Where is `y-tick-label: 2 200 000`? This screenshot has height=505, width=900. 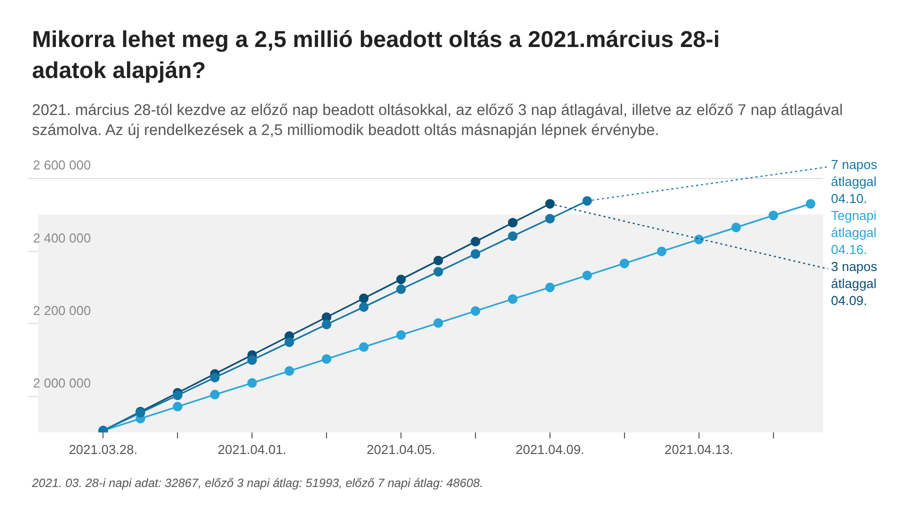 y-tick-label: 2 200 000 is located at coordinates (62, 310).